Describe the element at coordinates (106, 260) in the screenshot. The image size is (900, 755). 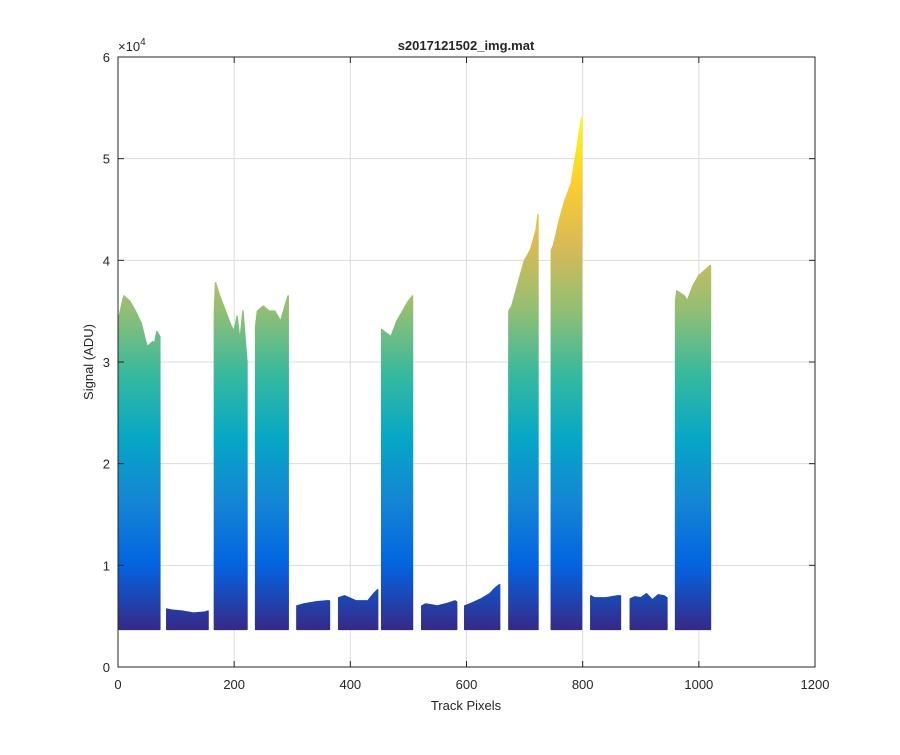
I see `y-tick-label: 4` at that location.